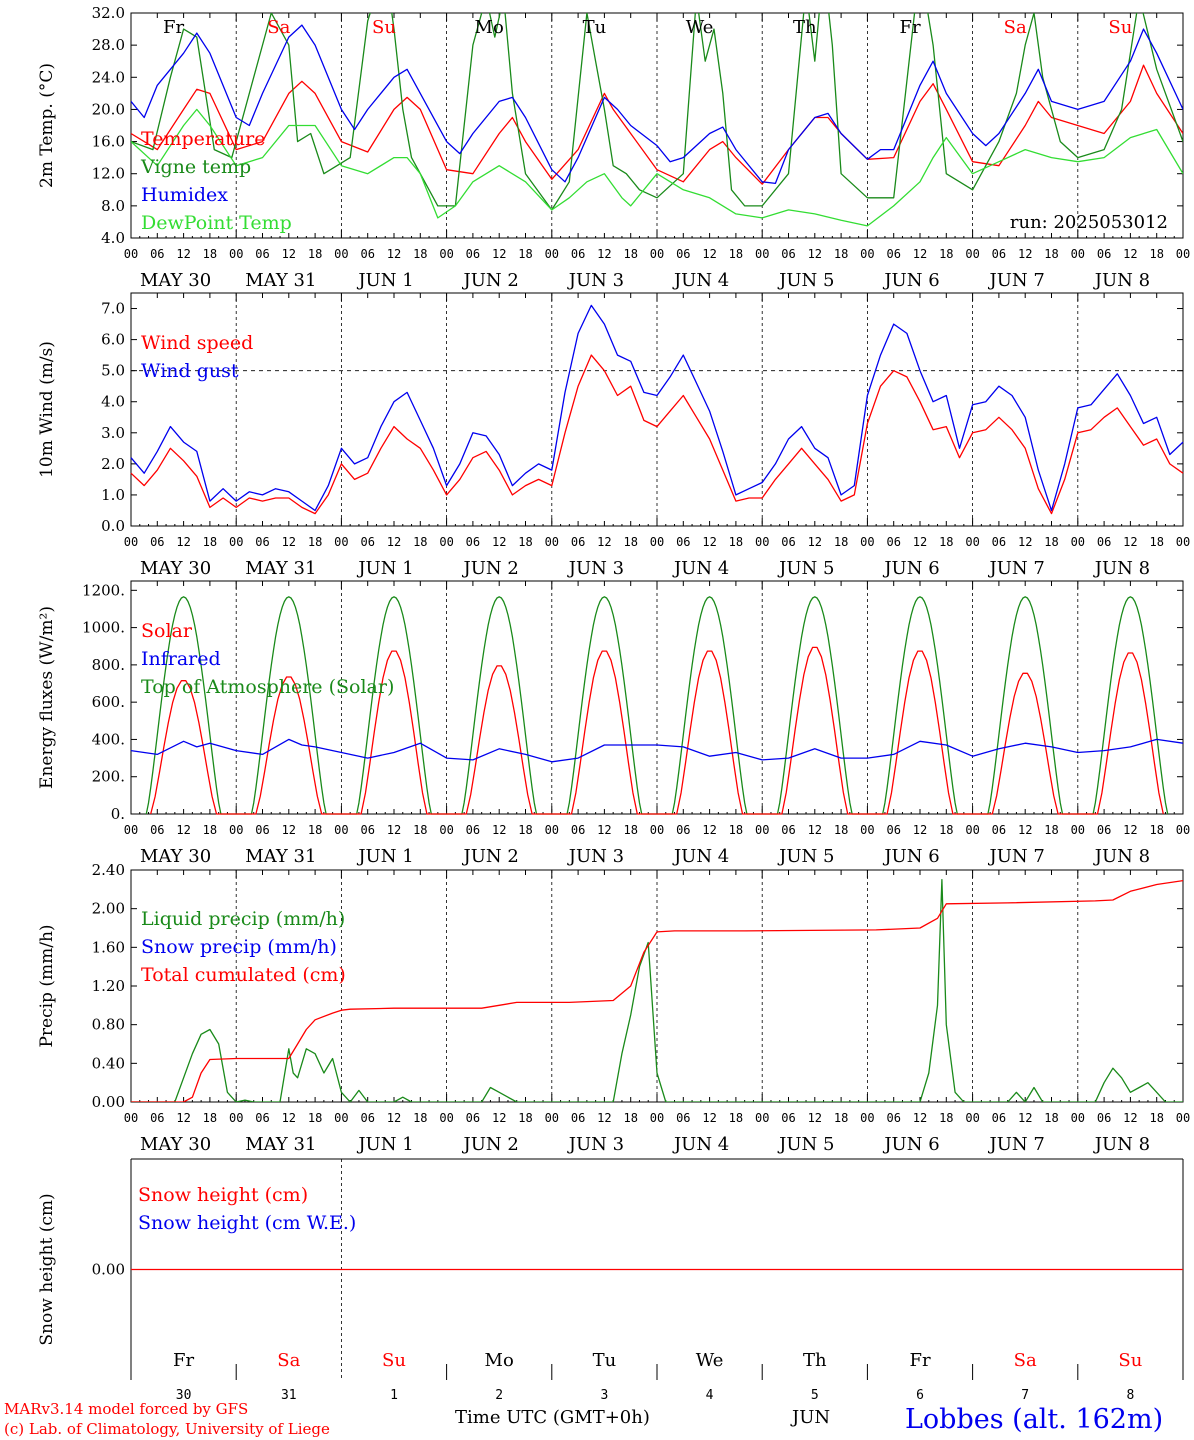 Image resolution: width=1194 pixels, height=1440 pixels. I want to click on y-tick-label: 1.20, so click(108, 986).